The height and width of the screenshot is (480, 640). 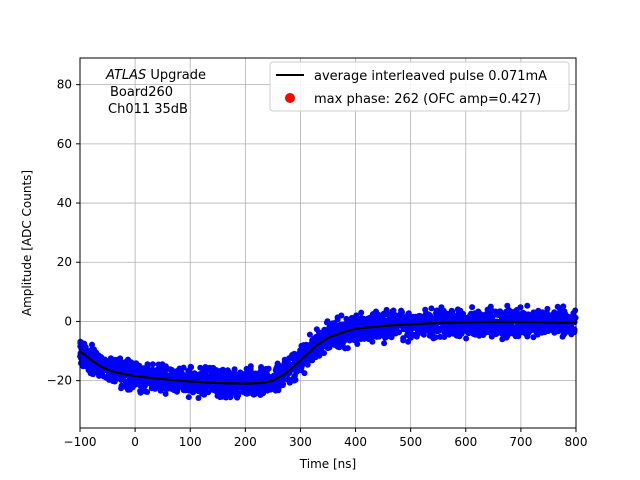 What do you see at coordinates (141, 92) in the screenshot?
I see `board-label: Board260` at bounding box center [141, 92].